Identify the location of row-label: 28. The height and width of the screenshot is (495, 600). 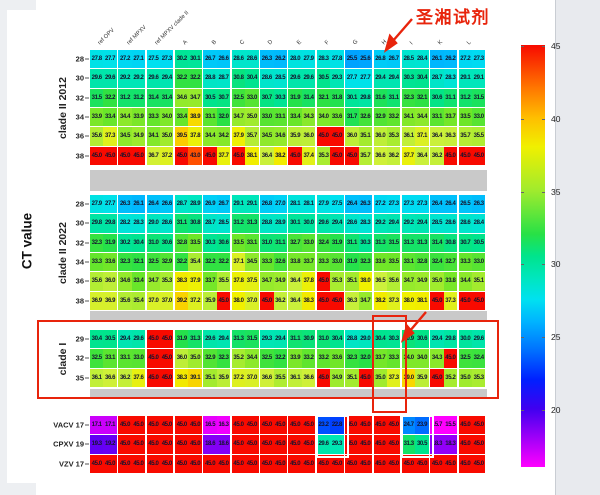
(79, 59).